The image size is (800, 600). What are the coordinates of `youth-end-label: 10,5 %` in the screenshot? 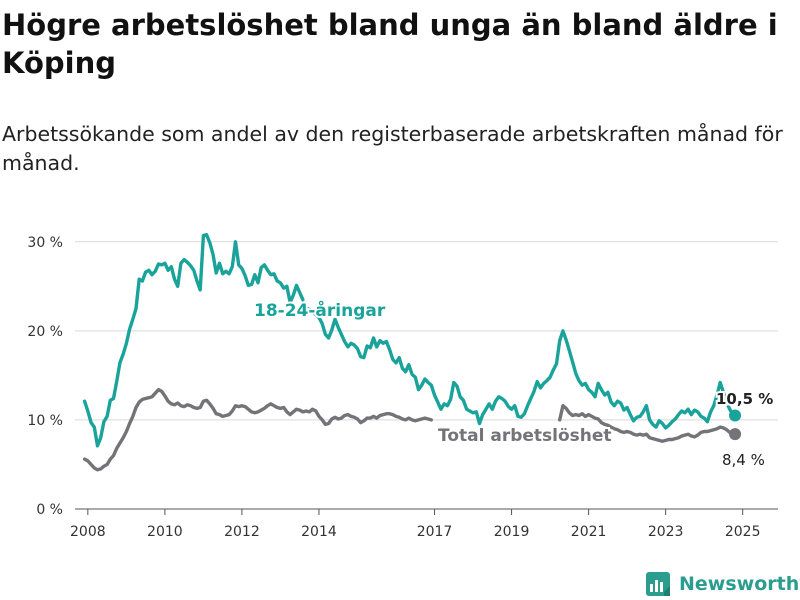 It's located at (744, 399).